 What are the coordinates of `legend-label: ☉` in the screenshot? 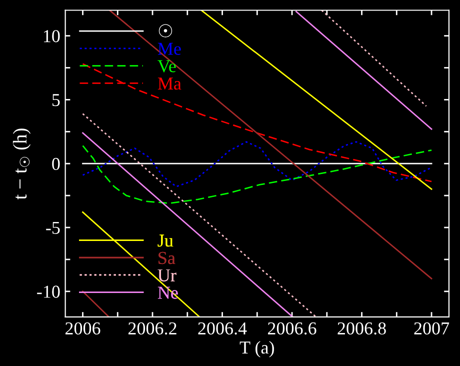 It's located at (165, 31).